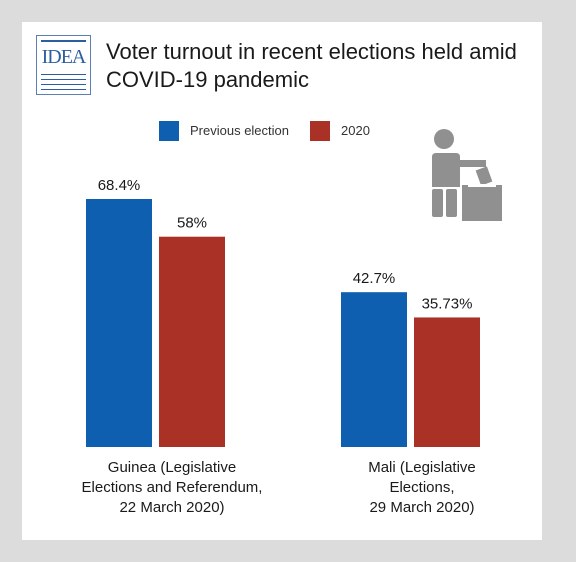 This screenshot has width=576, height=562. Describe the element at coordinates (119, 185) in the screenshot. I see `data-label-guinea-previous: 68.4%` at that location.